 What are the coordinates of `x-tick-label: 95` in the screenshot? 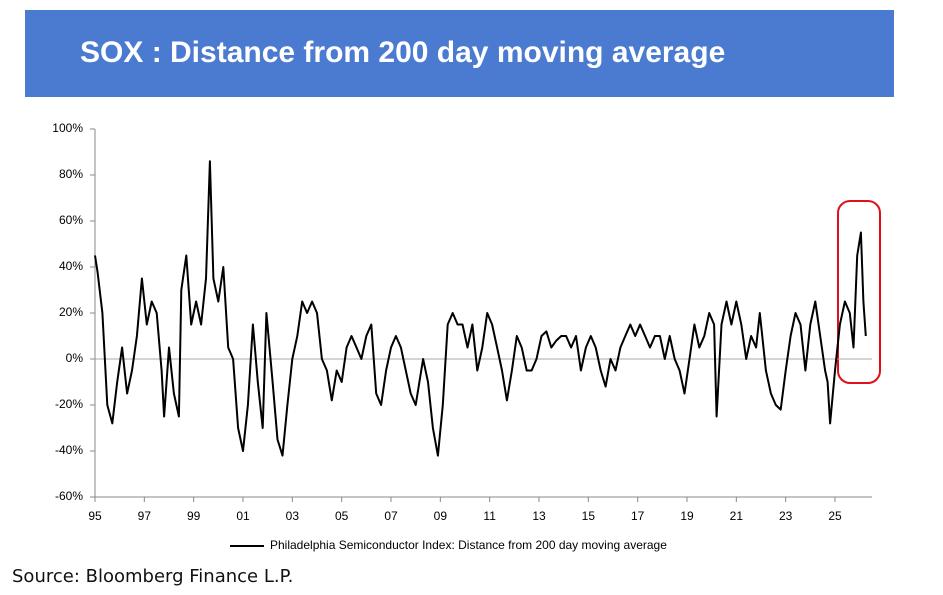 It's located at (95, 516).